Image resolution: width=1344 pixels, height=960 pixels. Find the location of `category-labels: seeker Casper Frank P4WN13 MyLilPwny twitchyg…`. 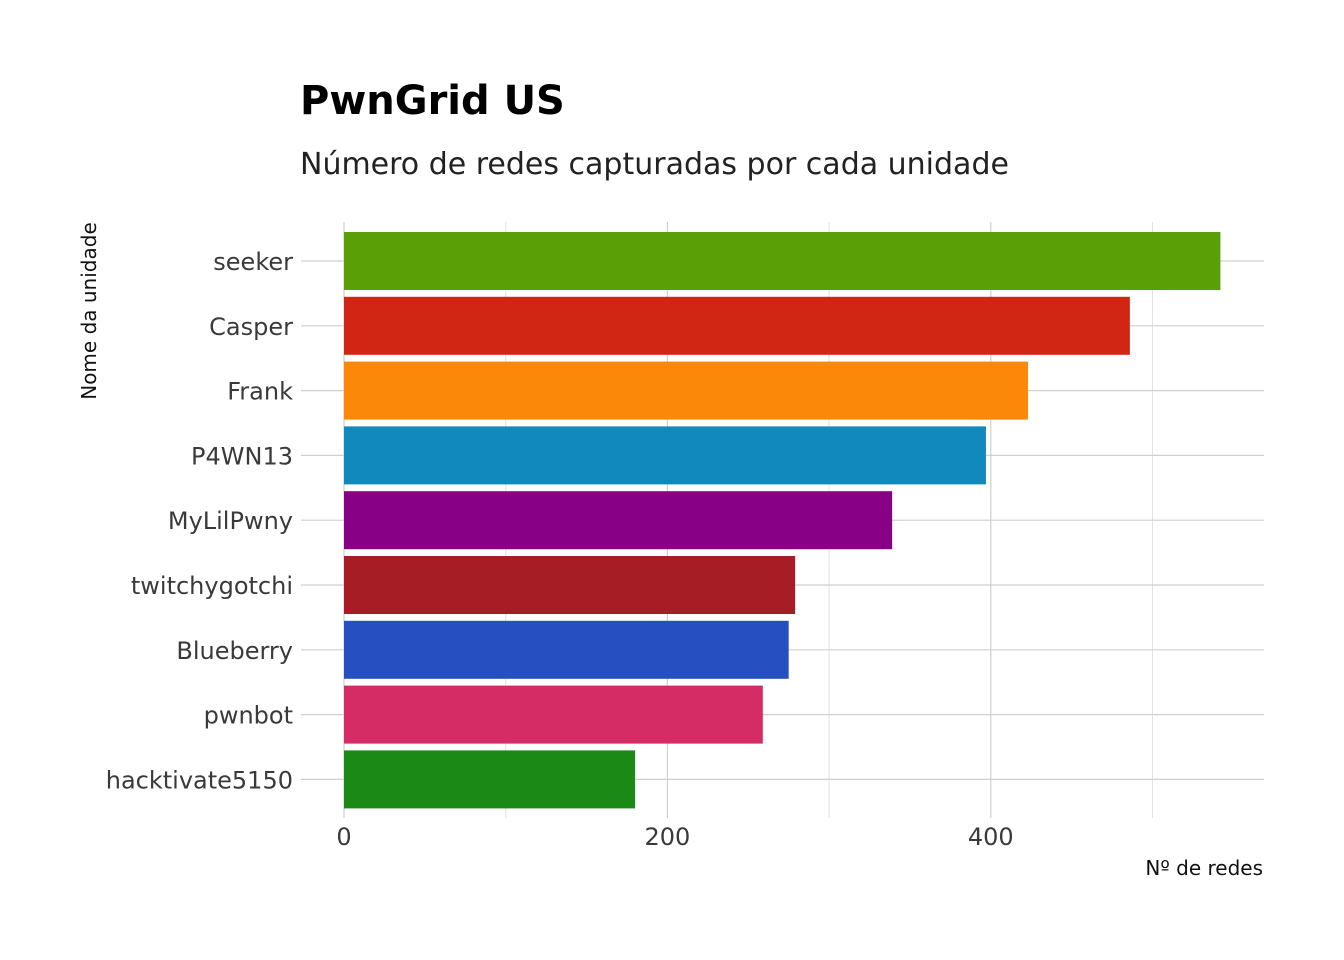

category-labels: seeker Casper Frank P4WN13 MyLilPwny twitchyg… is located at coordinates (199, 521).